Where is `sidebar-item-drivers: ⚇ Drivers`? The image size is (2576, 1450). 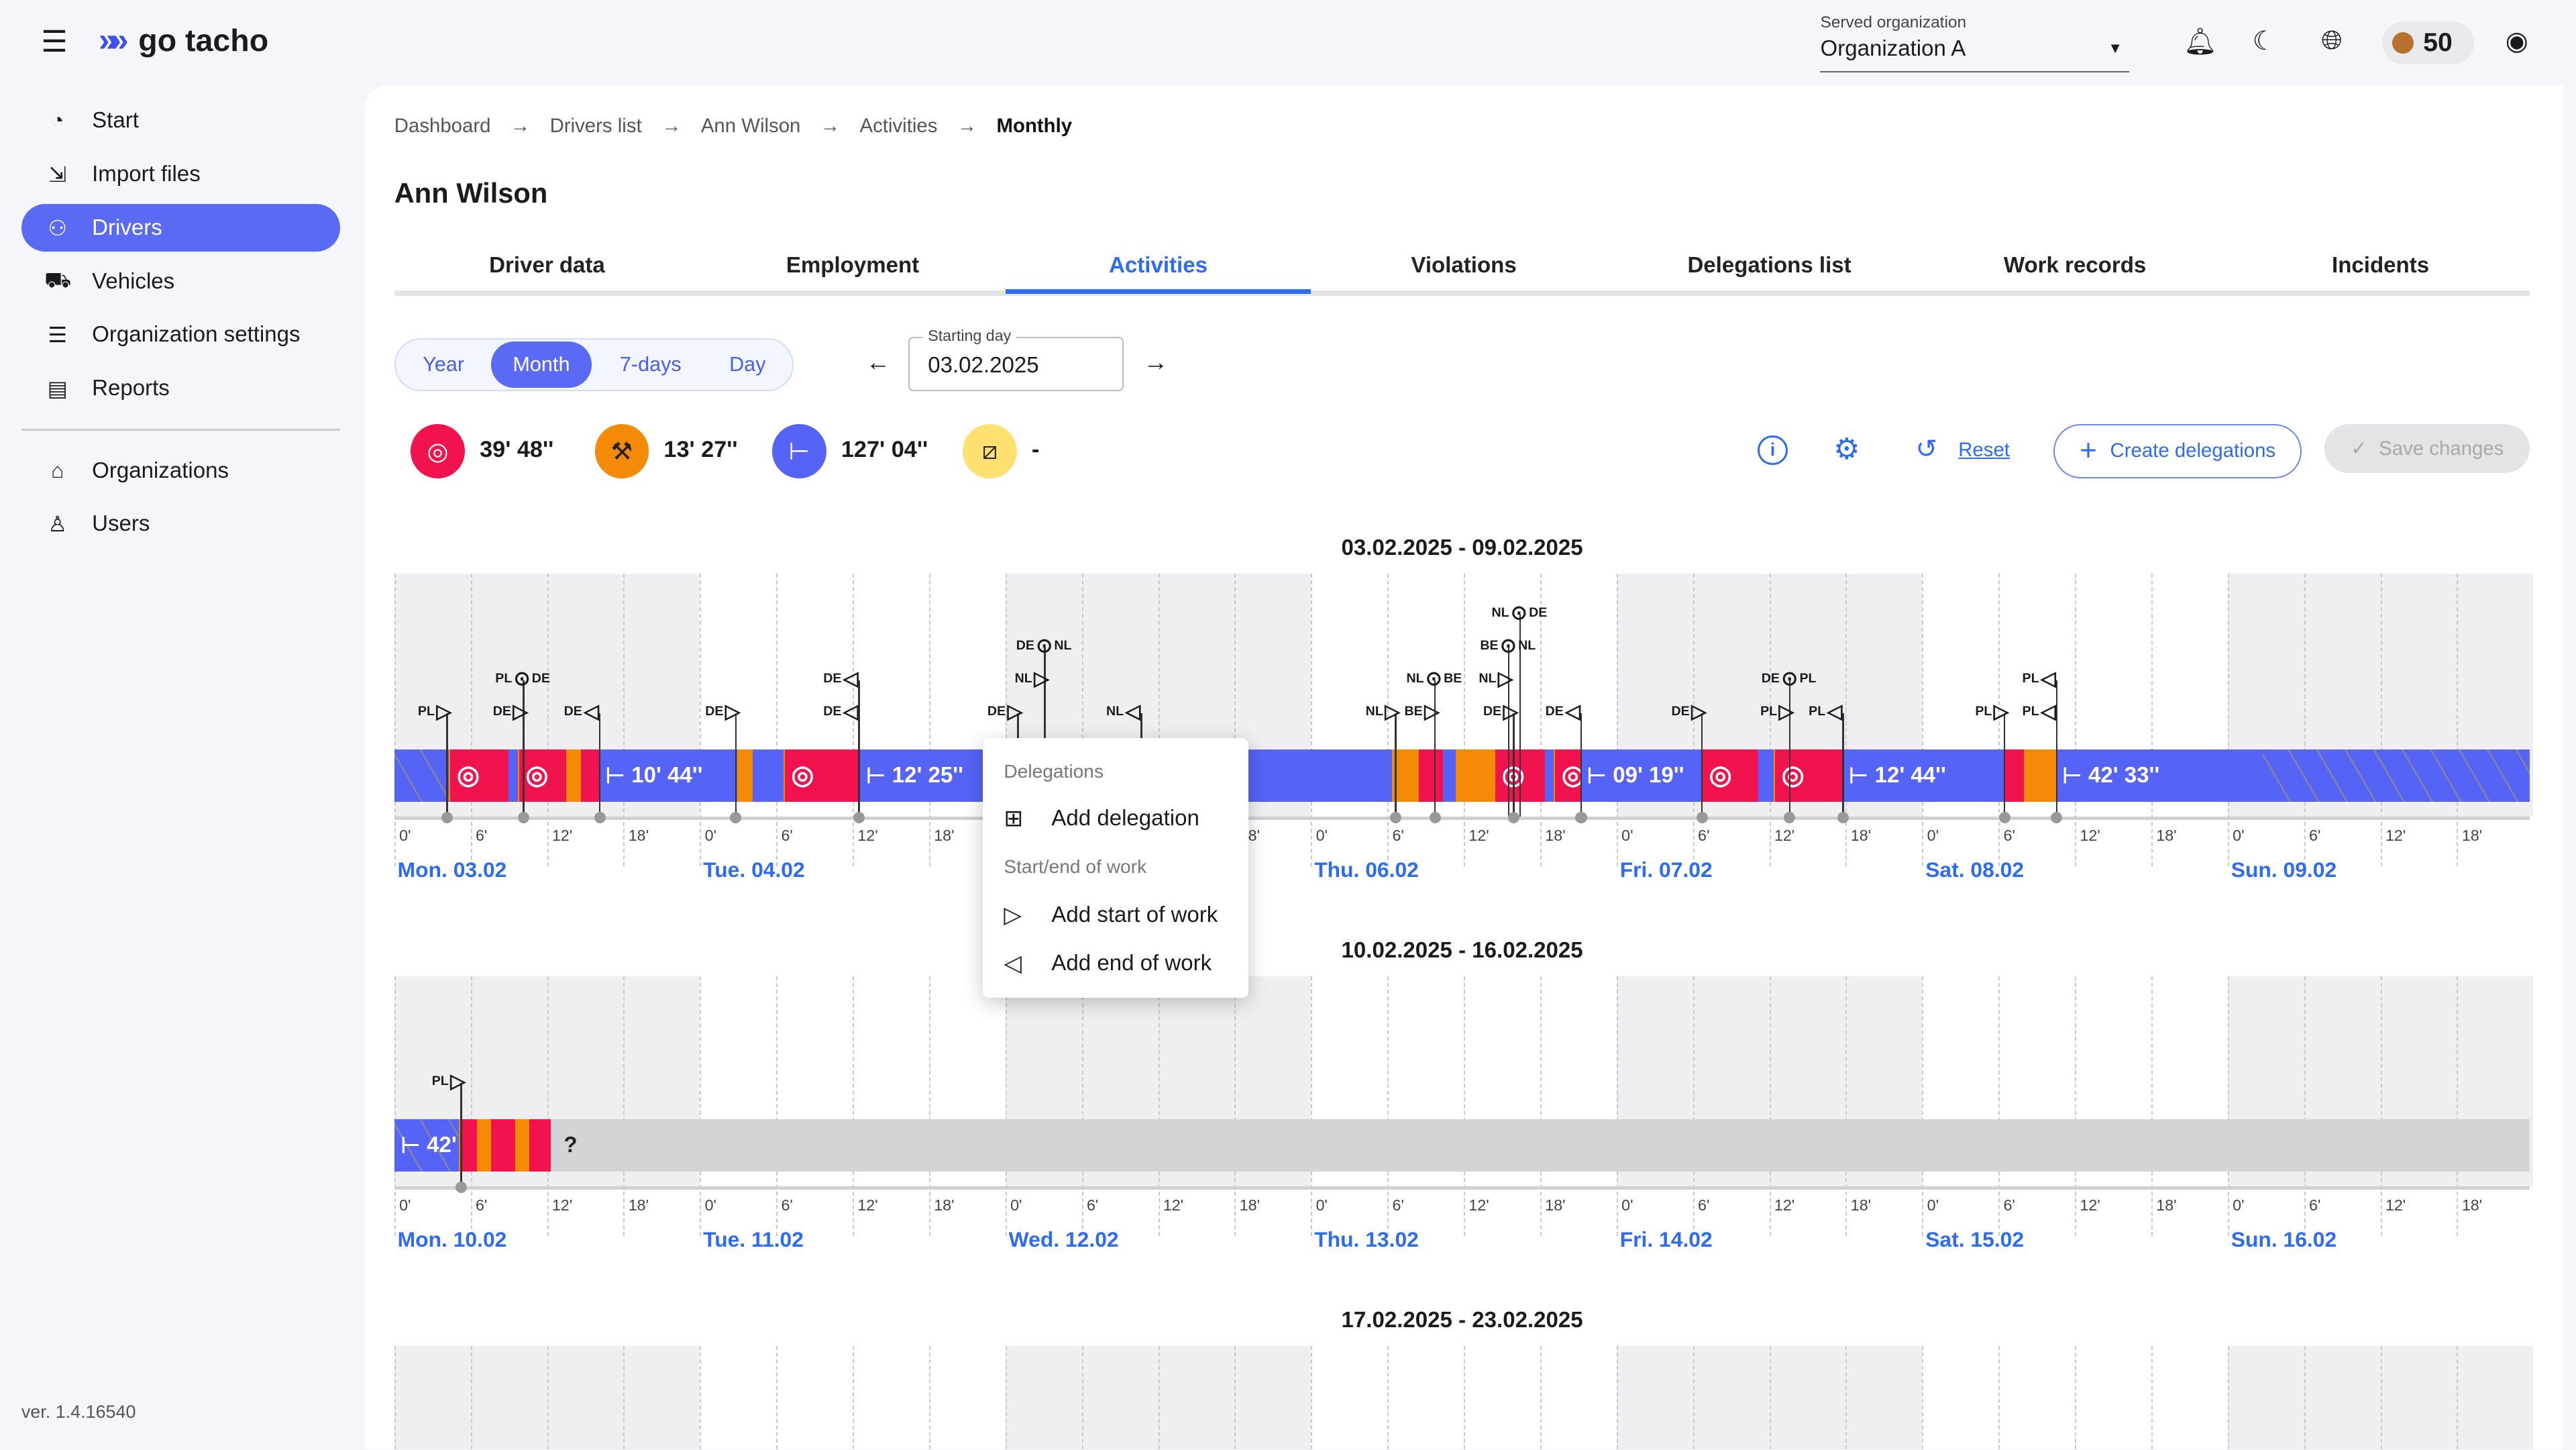 sidebar-item-drivers: ⚇ Drivers is located at coordinates (180, 228).